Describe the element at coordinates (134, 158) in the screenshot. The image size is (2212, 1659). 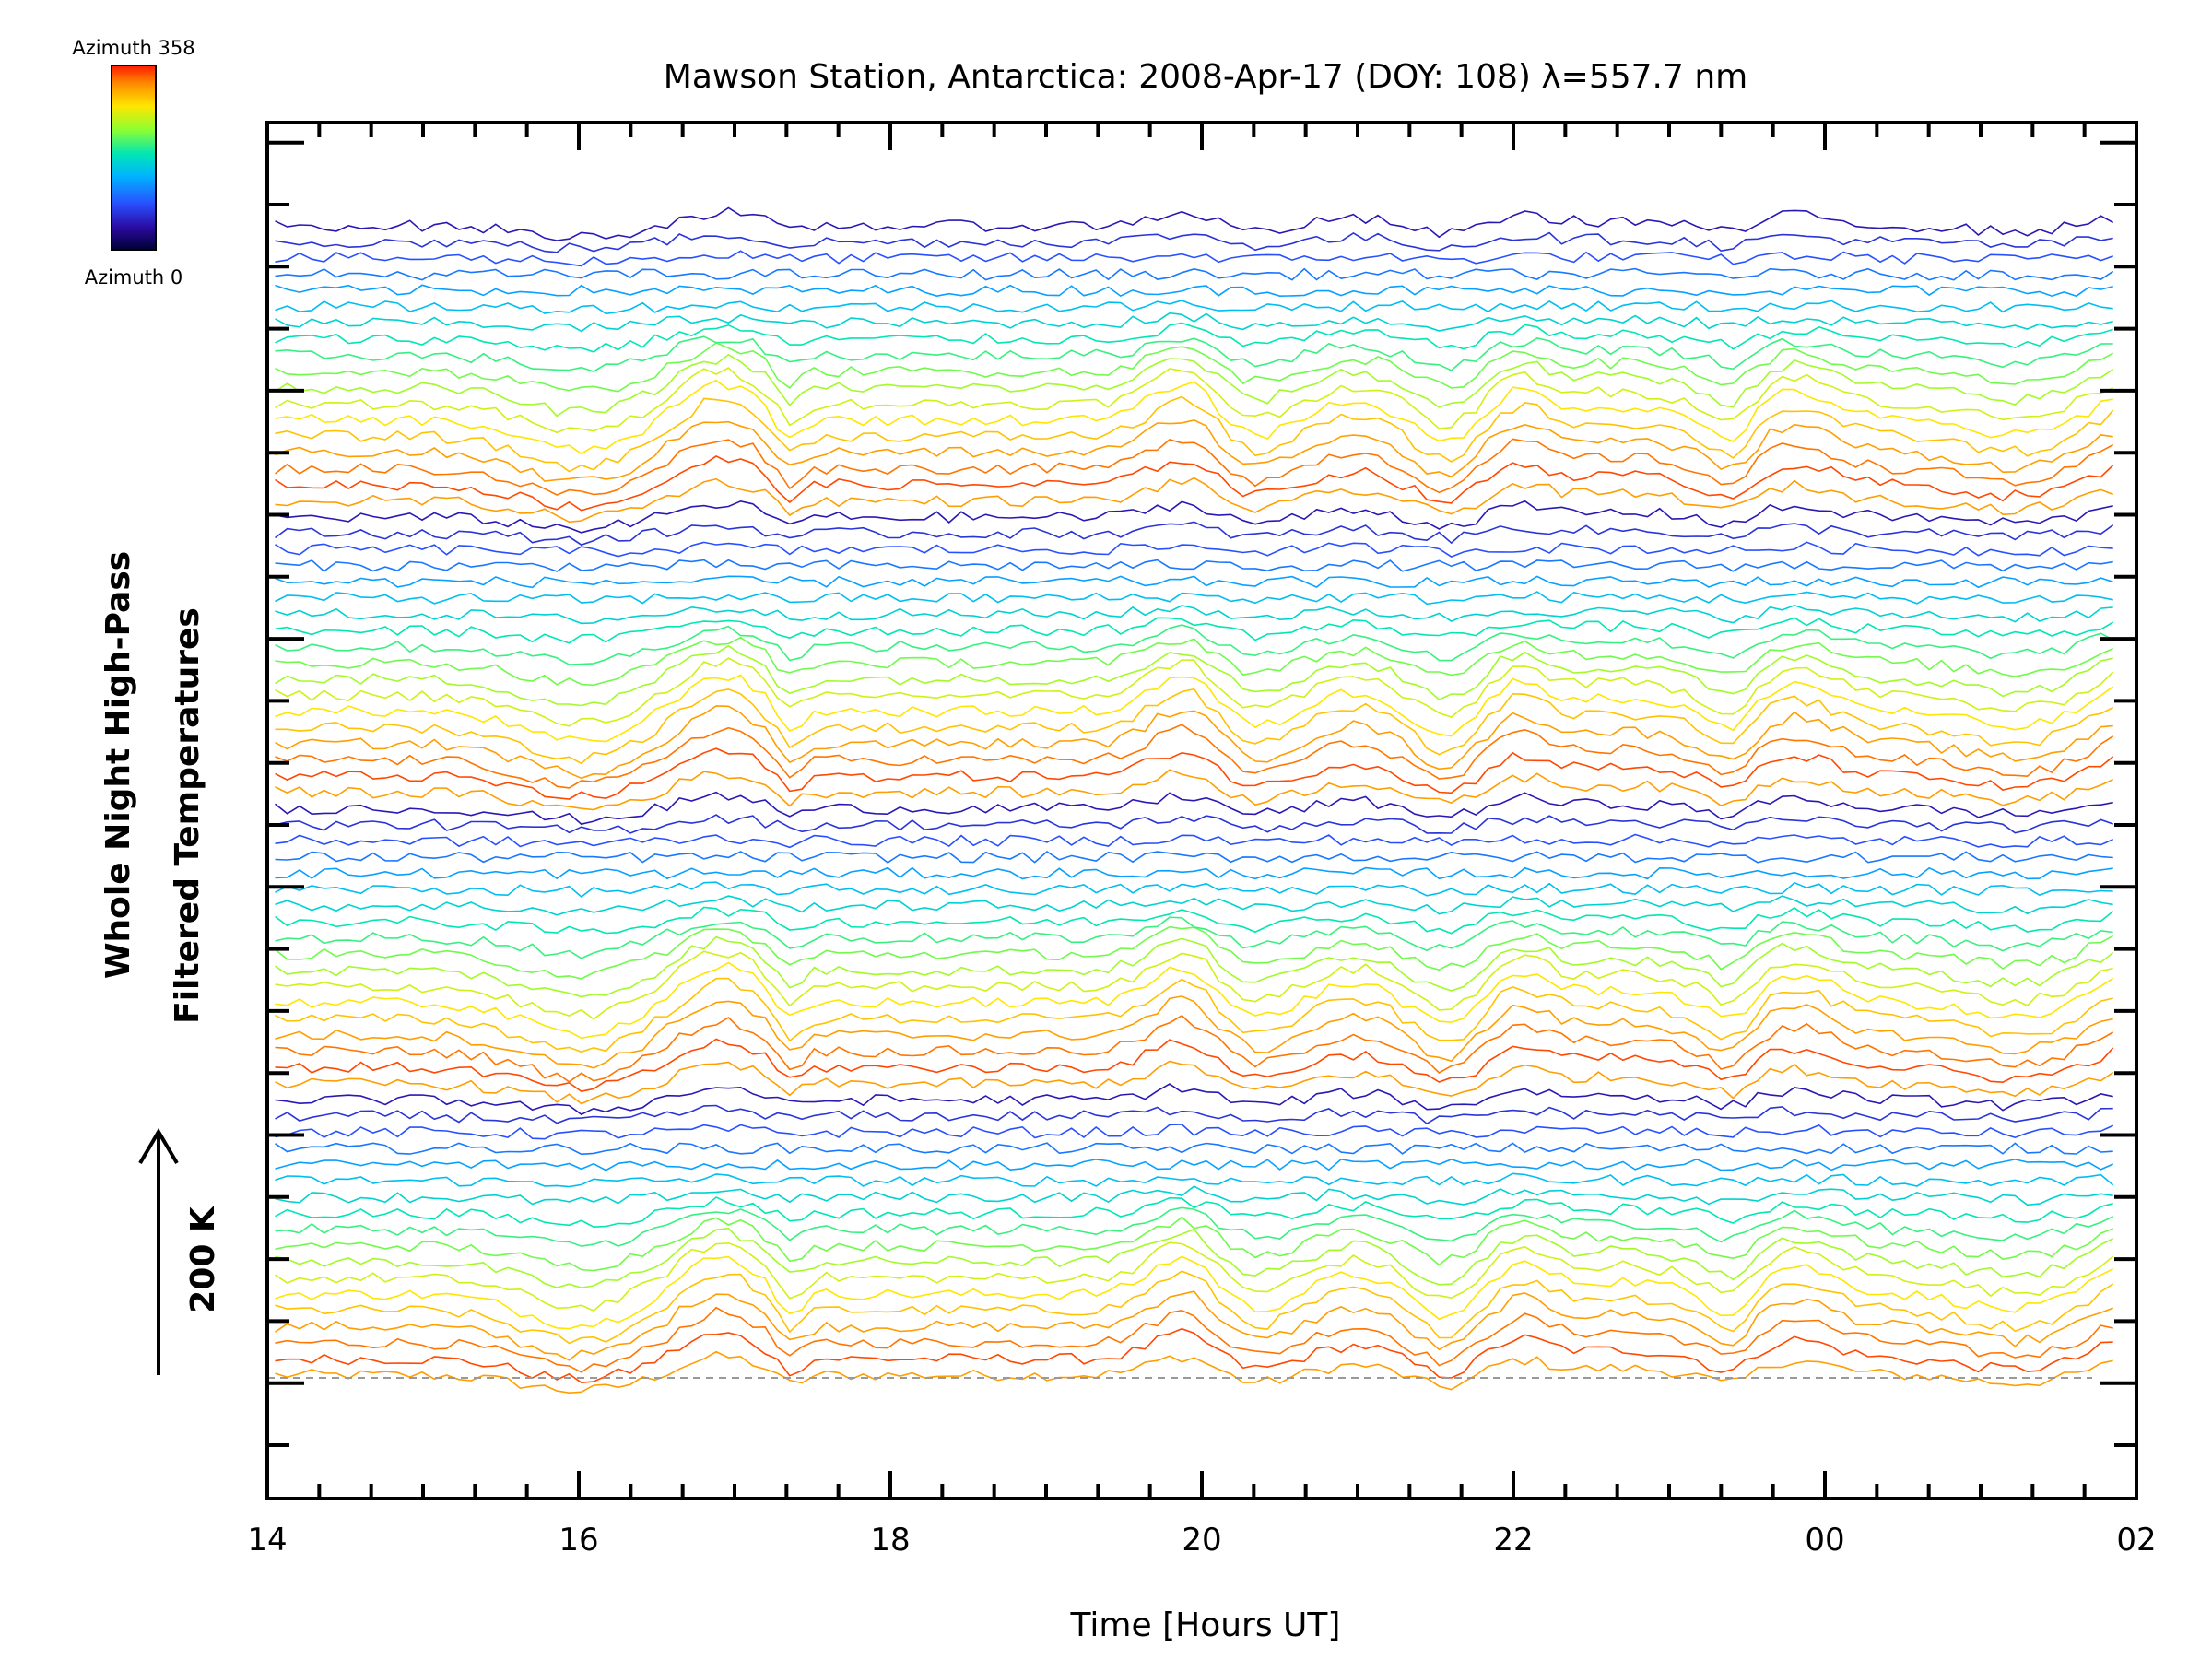
I see `colorbar` at that location.